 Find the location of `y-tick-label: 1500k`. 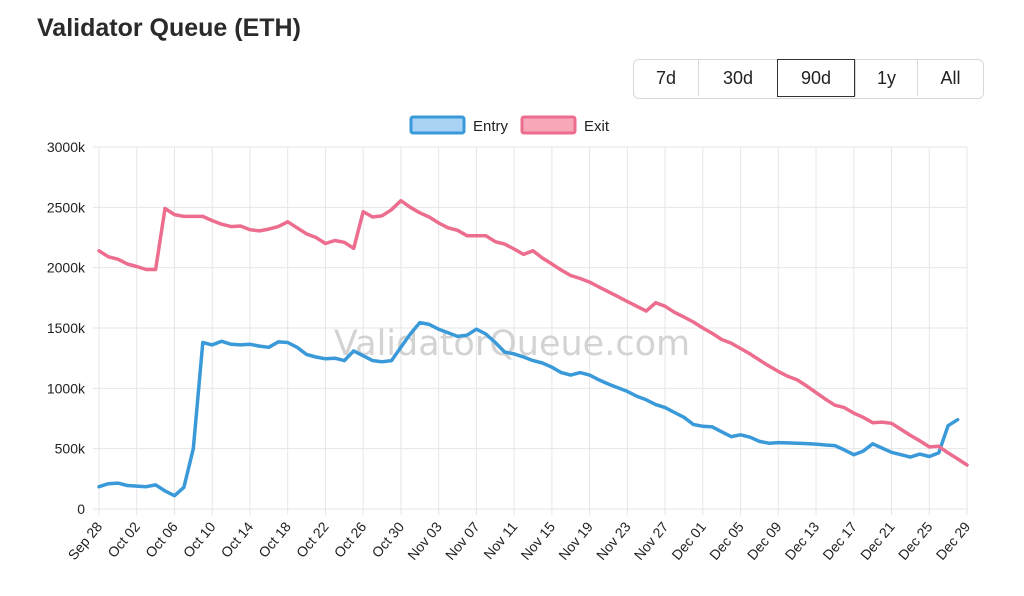

y-tick-label: 1500k is located at coordinates (66, 328).